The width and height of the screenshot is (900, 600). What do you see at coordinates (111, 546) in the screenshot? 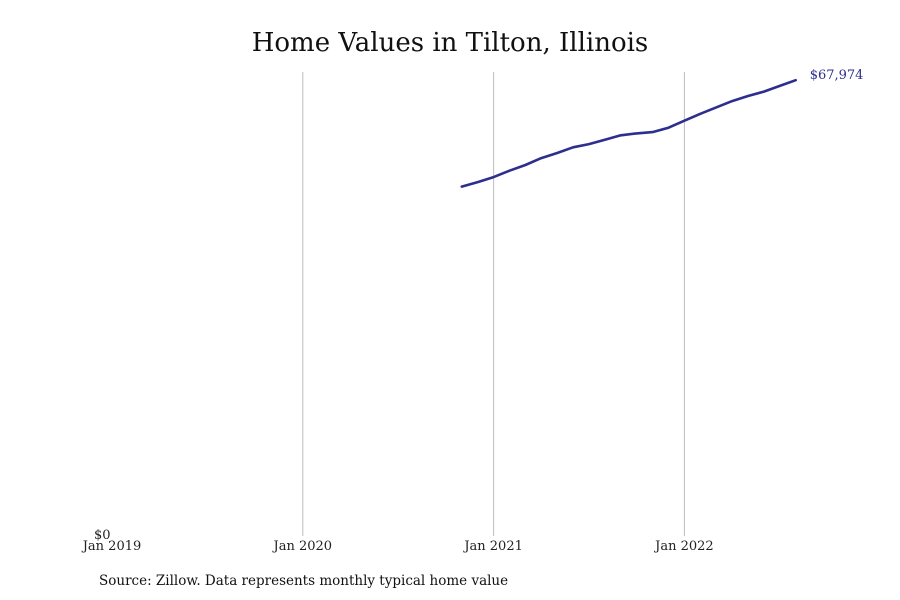
I see `x-tick-label: Jan 2019` at bounding box center [111, 546].